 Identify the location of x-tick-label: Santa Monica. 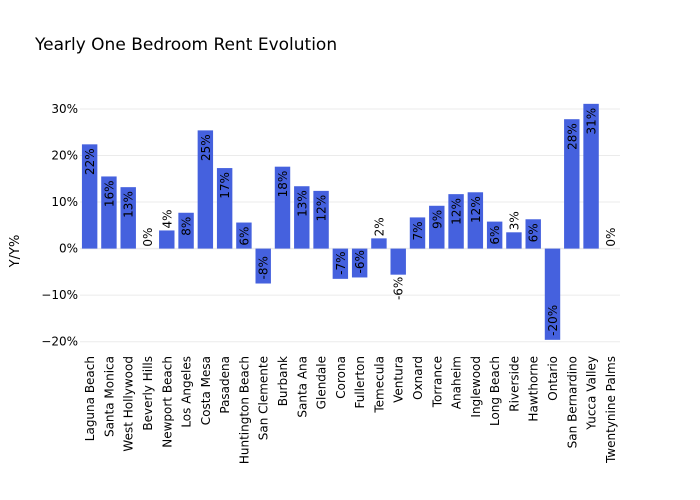
(109, 396).